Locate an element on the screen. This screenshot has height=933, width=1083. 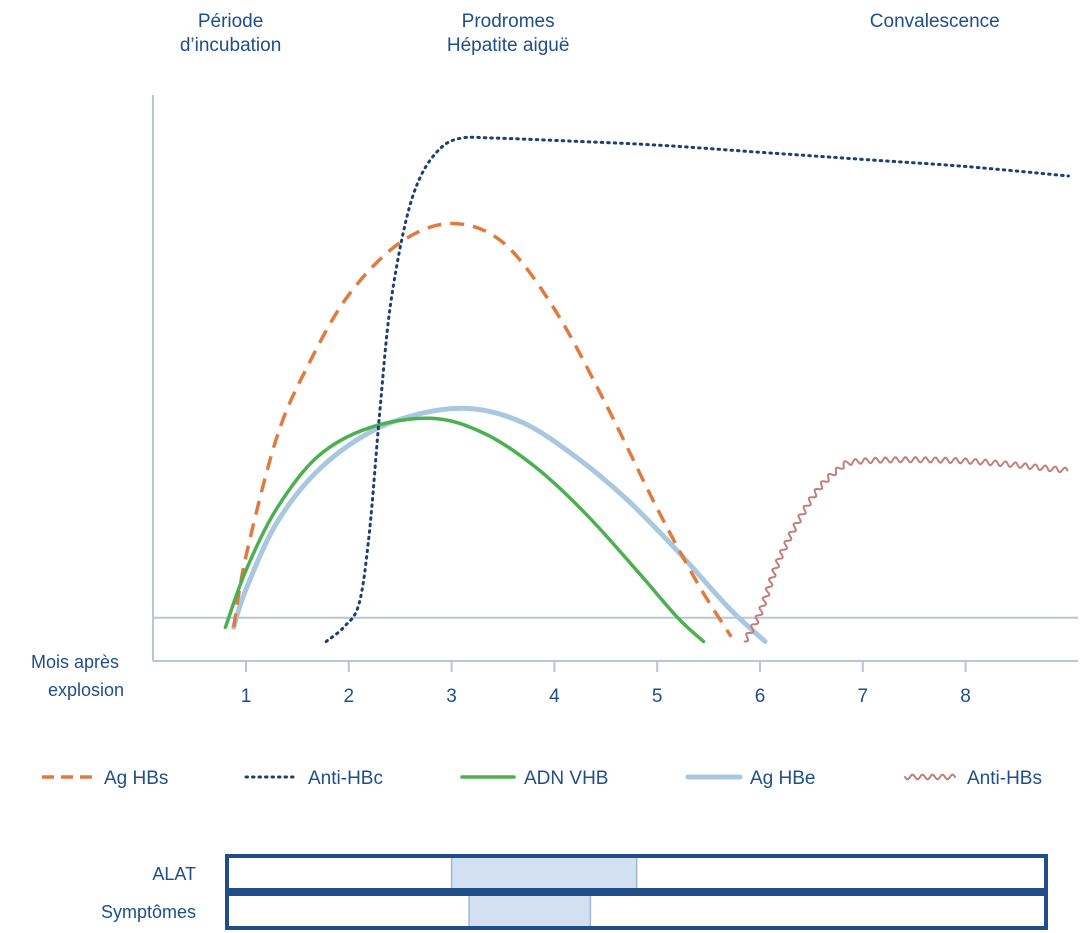
legend: Ag HBs Anti-HBc ADN VHB Ag HBe Anti-HBs is located at coordinates (542, 778).